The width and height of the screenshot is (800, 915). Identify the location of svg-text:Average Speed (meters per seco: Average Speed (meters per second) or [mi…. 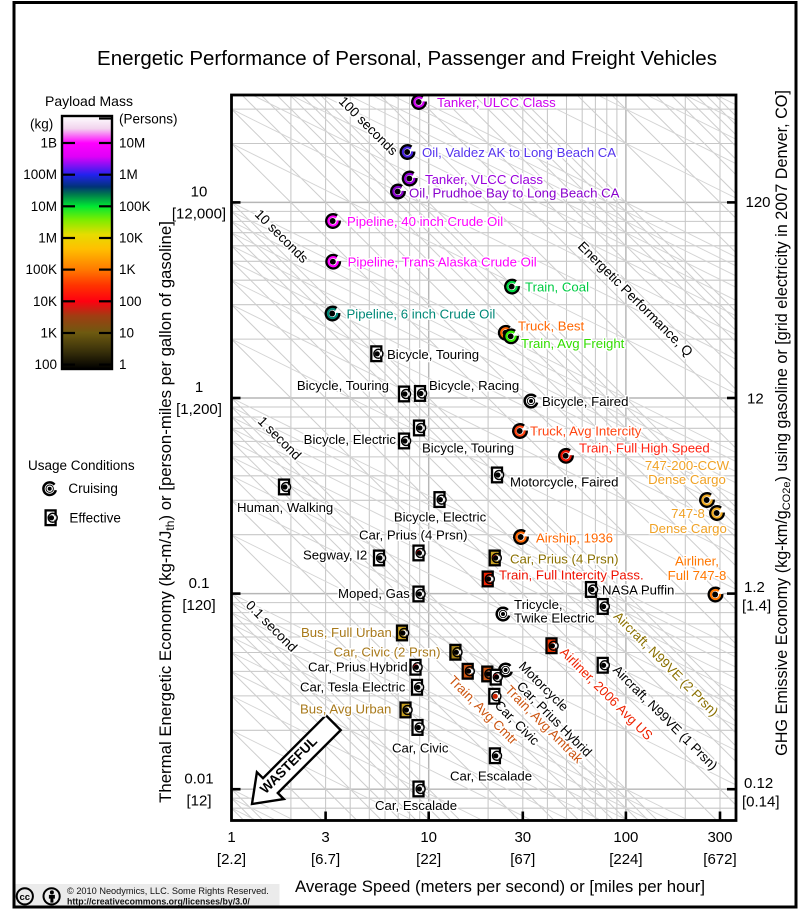
(500, 886).